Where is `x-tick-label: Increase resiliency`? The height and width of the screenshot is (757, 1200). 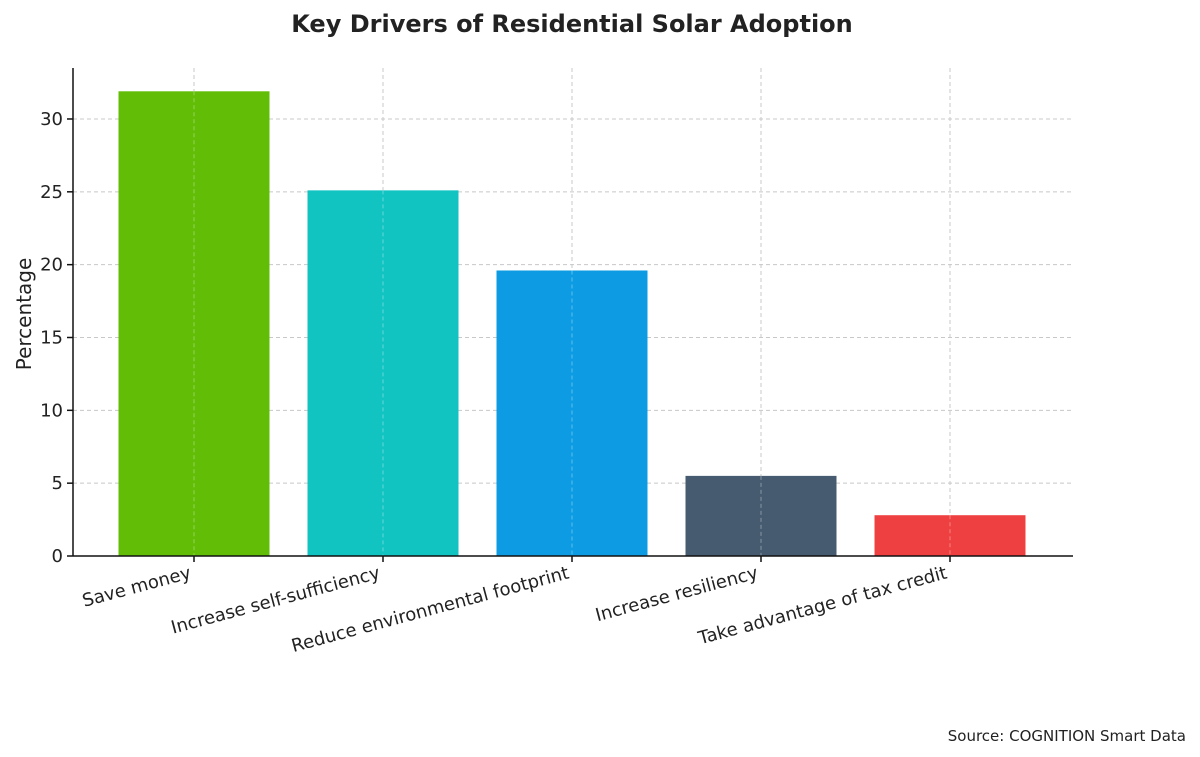
x-tick-label: Increase resiliency is located at coordinates (676, 594).